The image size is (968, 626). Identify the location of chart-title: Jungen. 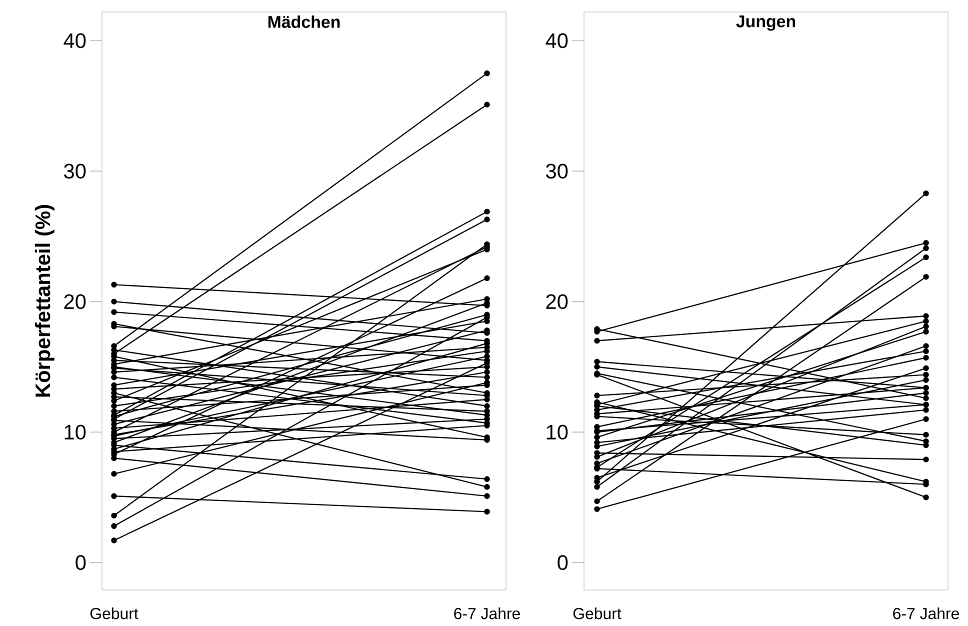
(766, 23).